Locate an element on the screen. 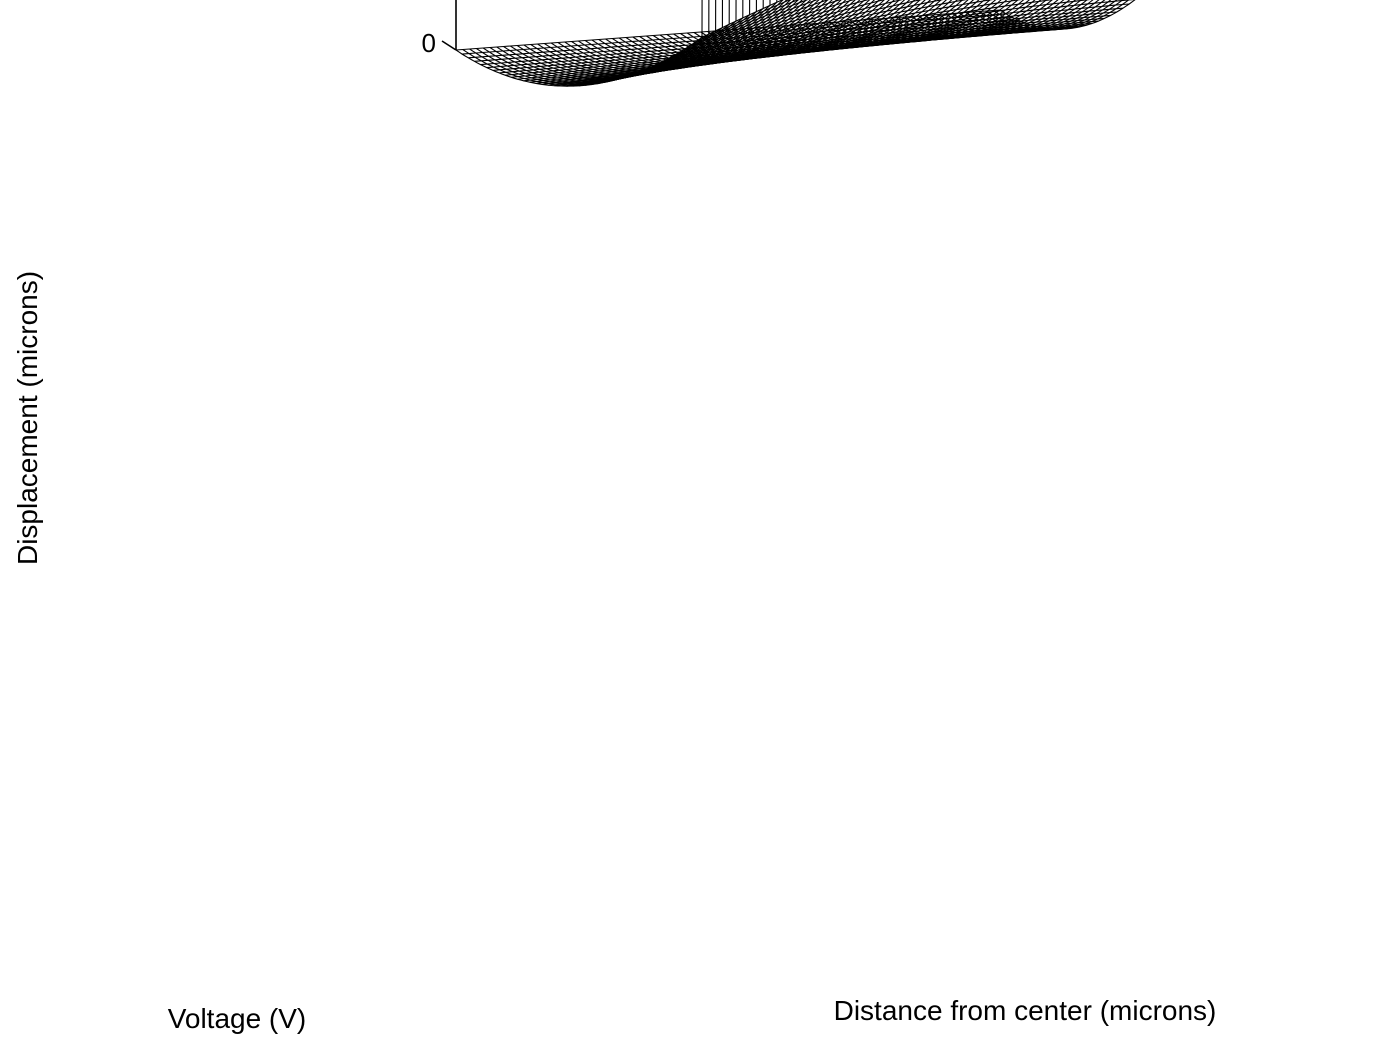 The image size is (1375, 1040). z-axis-title: Displacement (microns) is located at coordinates (27, 418).